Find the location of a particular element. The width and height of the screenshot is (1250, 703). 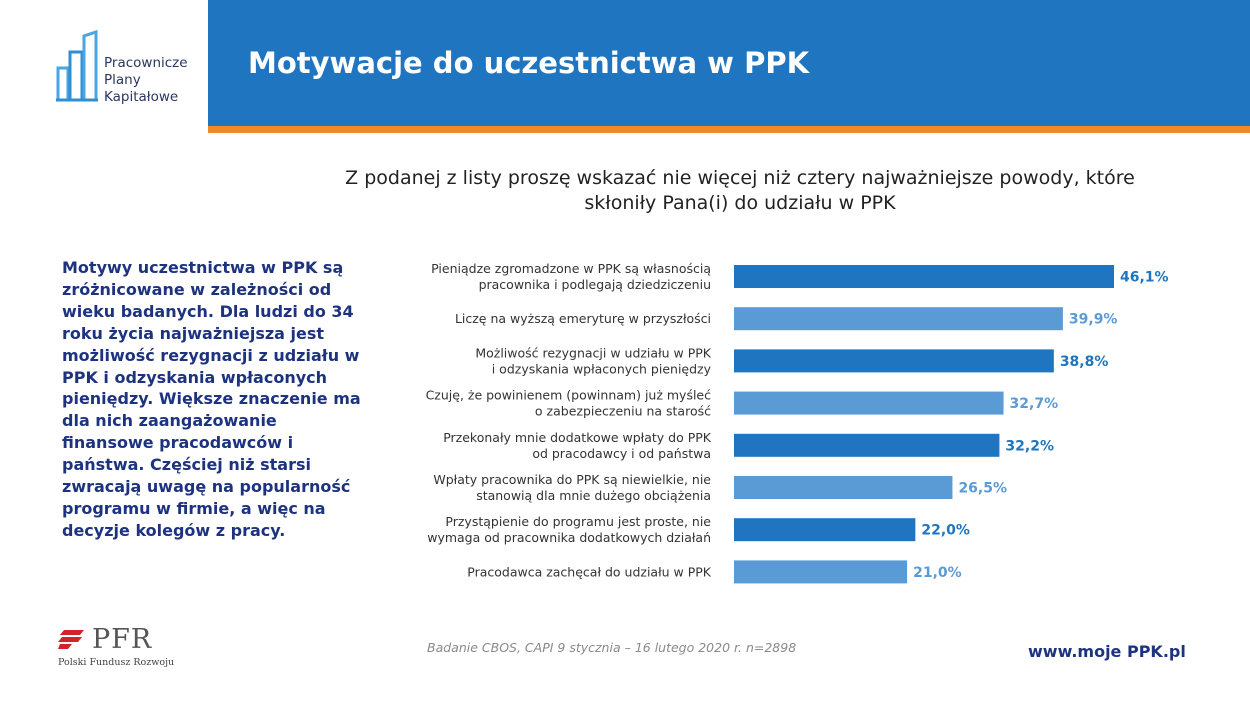

value-label-1: 46,1% is located at coordinates (1144, 278).